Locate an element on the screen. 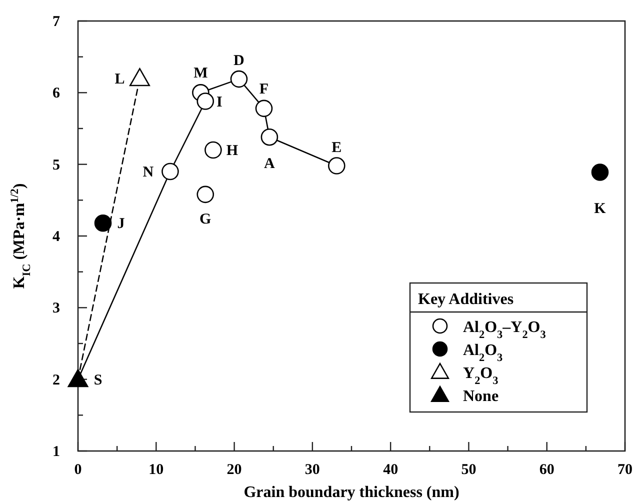  annotation: J is located at coordinates (121, 224).